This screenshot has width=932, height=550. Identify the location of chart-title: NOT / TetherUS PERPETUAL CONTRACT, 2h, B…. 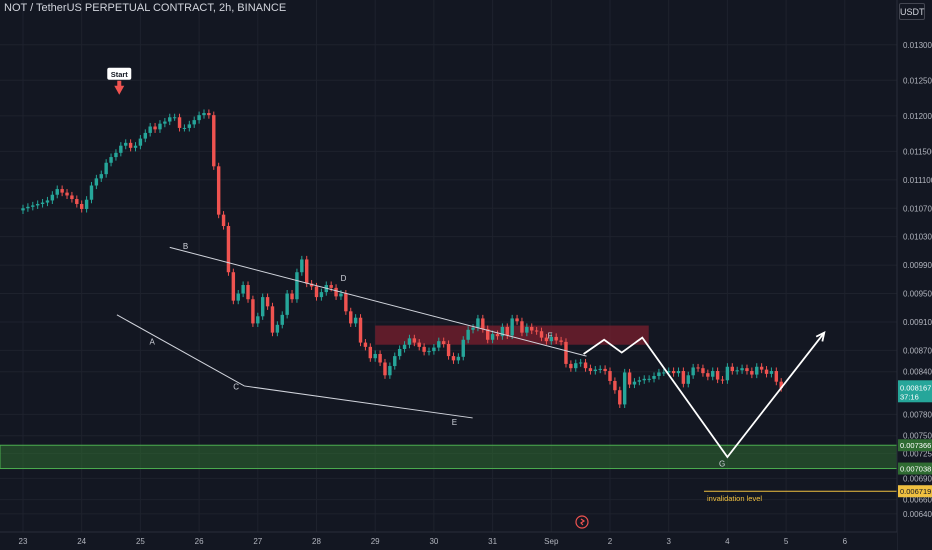
(145, 8).